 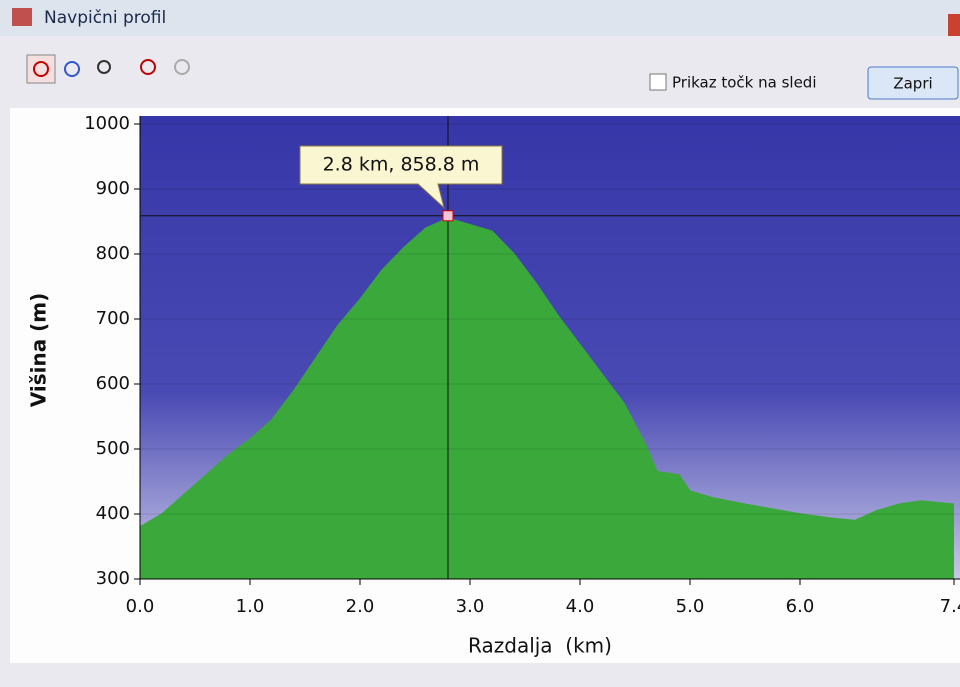 What do you see at coordinates (148, 67) in the screenshot?
I see `tool-zoom-in` at bounding box center [148, 67].